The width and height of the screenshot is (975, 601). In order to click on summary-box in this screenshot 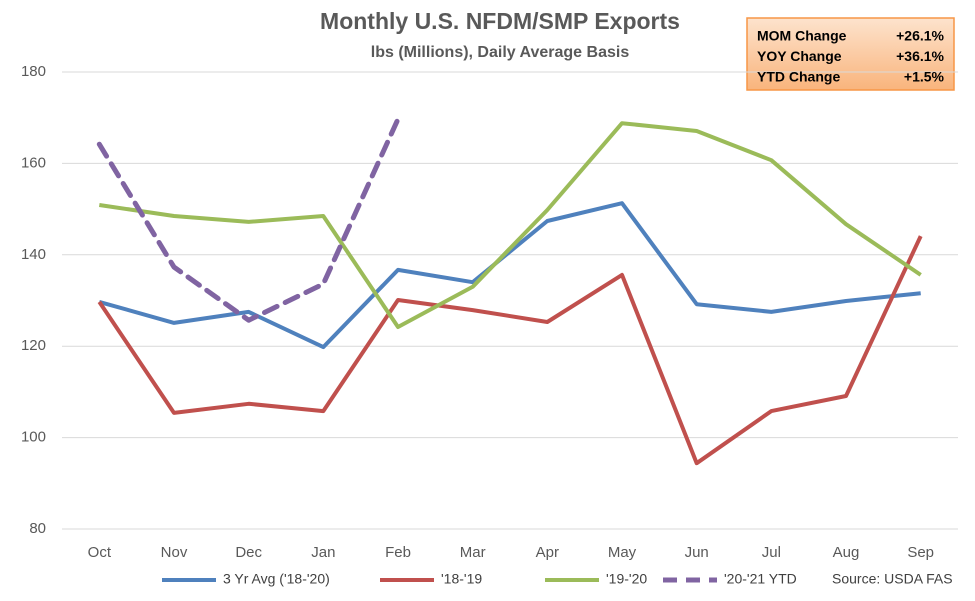, I will do `click(850, 54)`.